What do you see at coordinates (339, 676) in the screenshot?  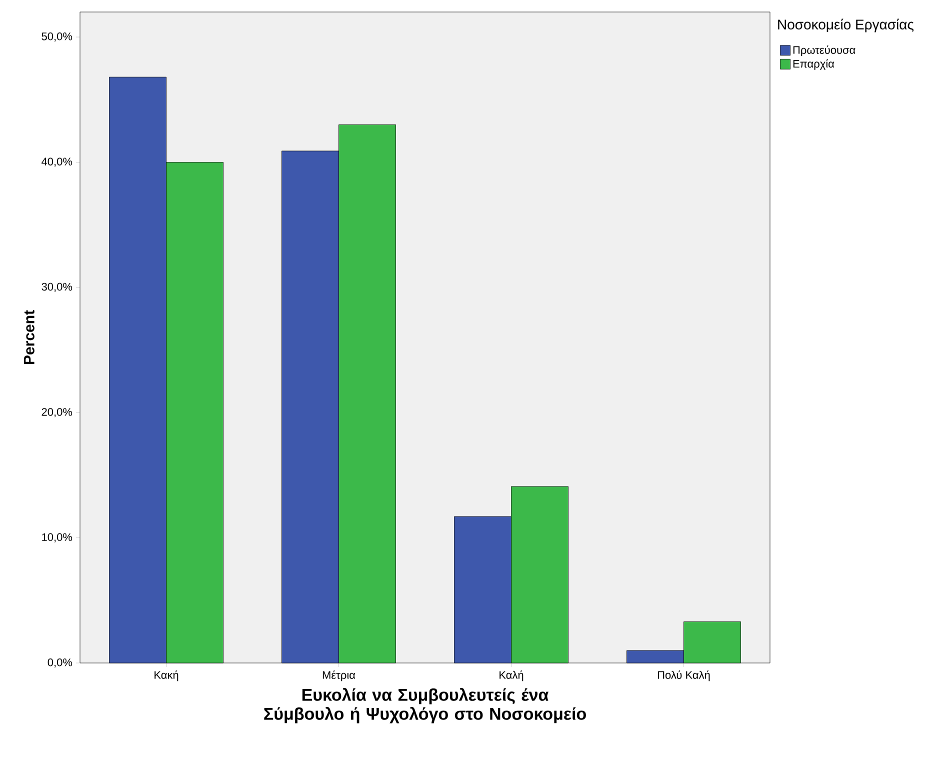 I see `x-tick-label: Μέτρια` at bounding box center [339, 676].